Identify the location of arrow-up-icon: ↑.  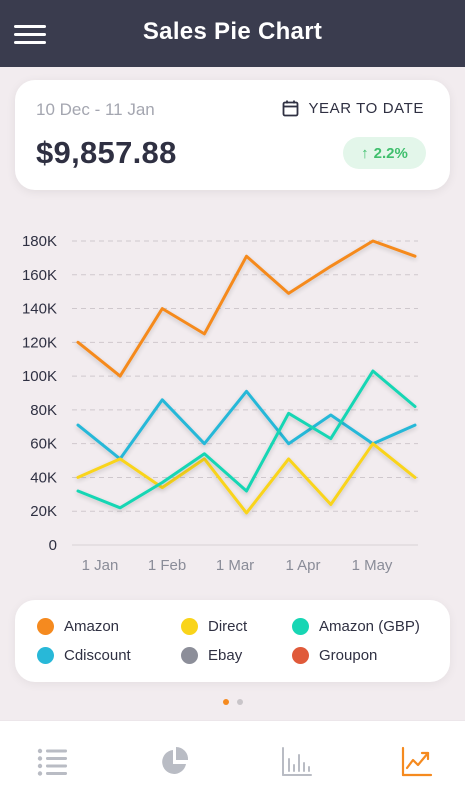
(365, 153).